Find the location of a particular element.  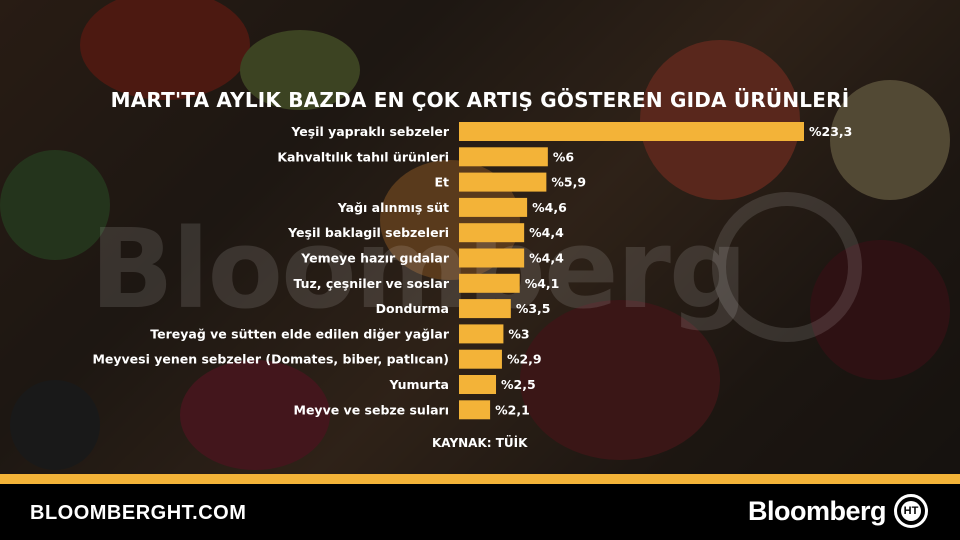

value-label: %4,1 is located at coordinates (542, 283).